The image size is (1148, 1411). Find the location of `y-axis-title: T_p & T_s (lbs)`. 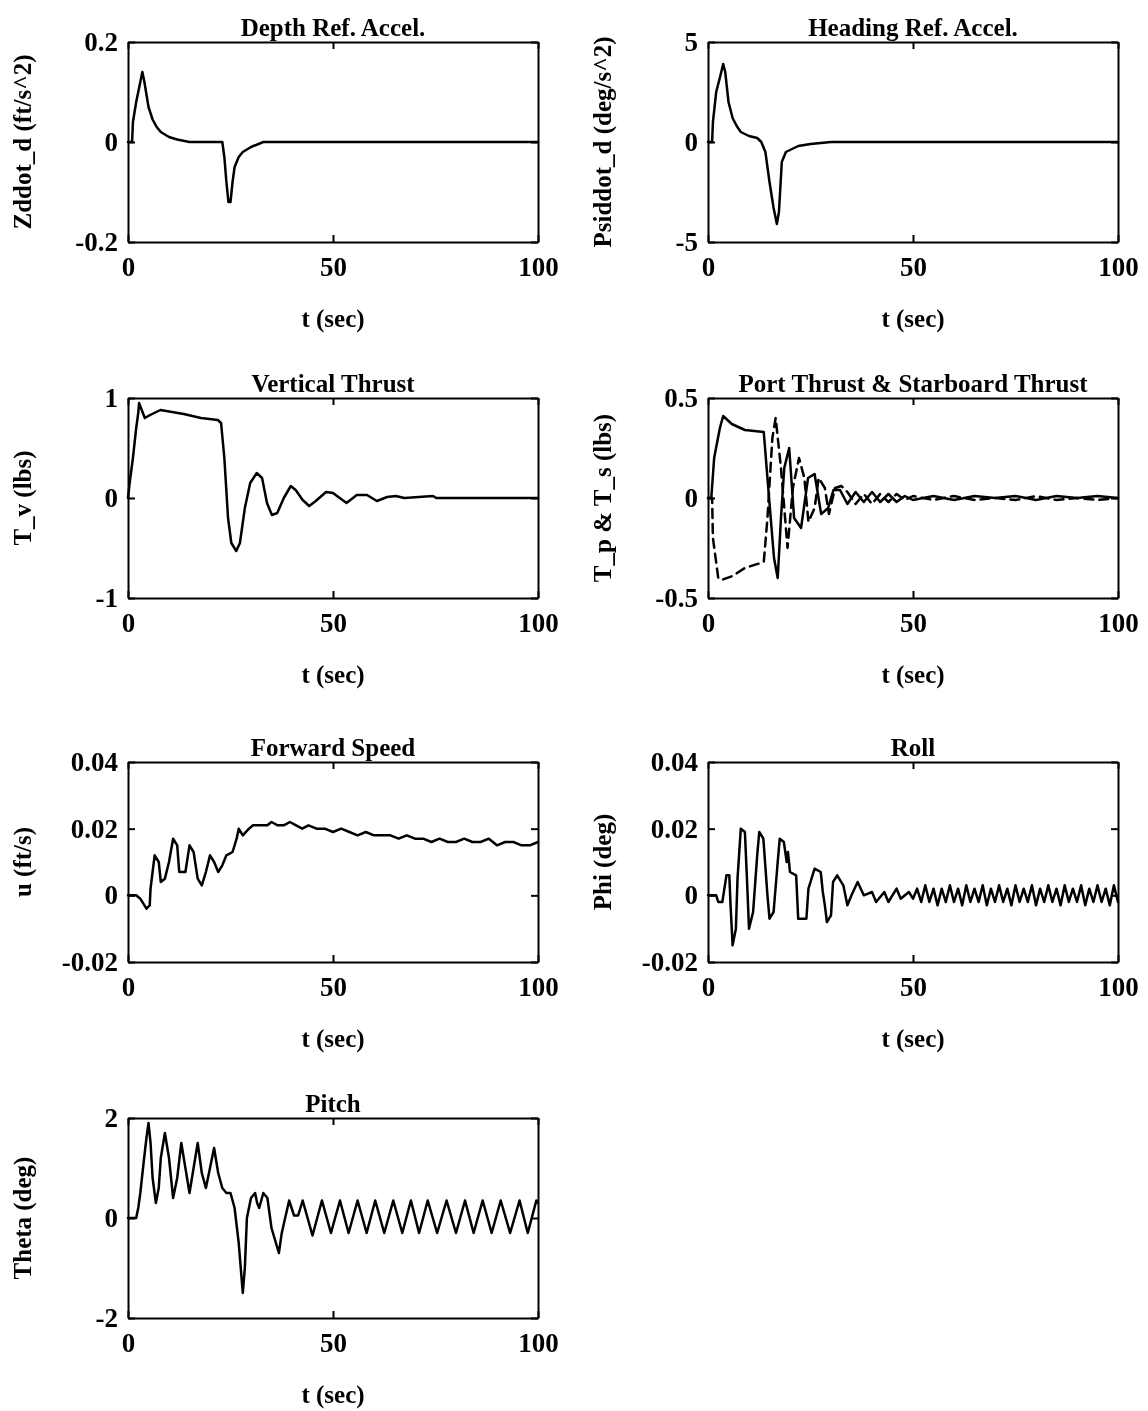

y-axis-title: T_p & T_s (lbs) is located at coordinates (603, 498).